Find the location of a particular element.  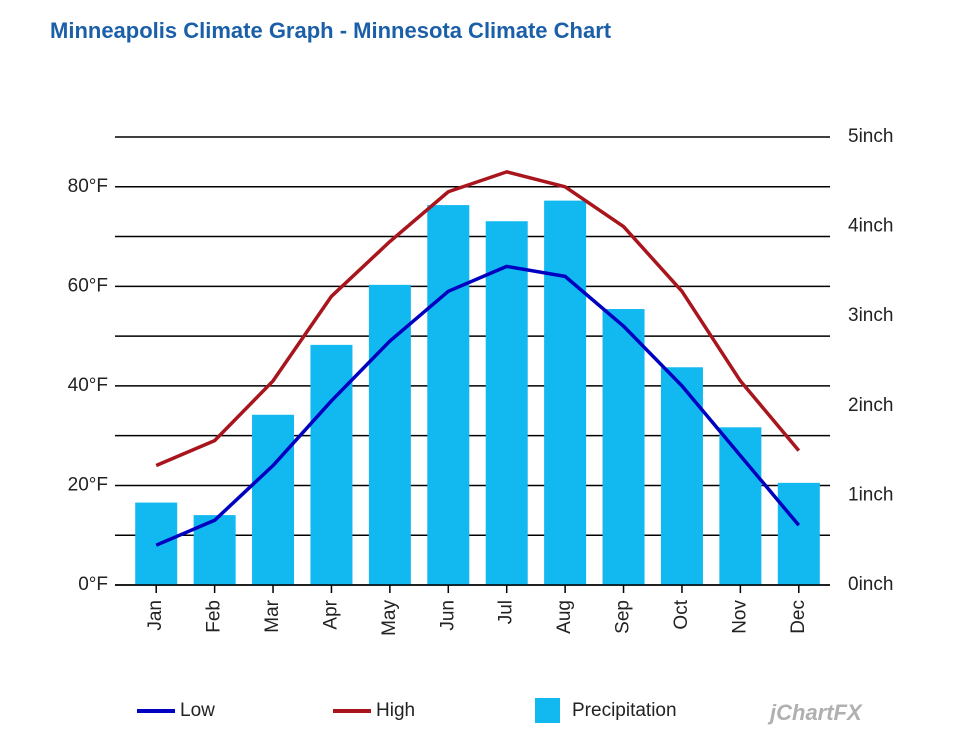

x-tick-label: Jul is located at coordinates (506, 612).